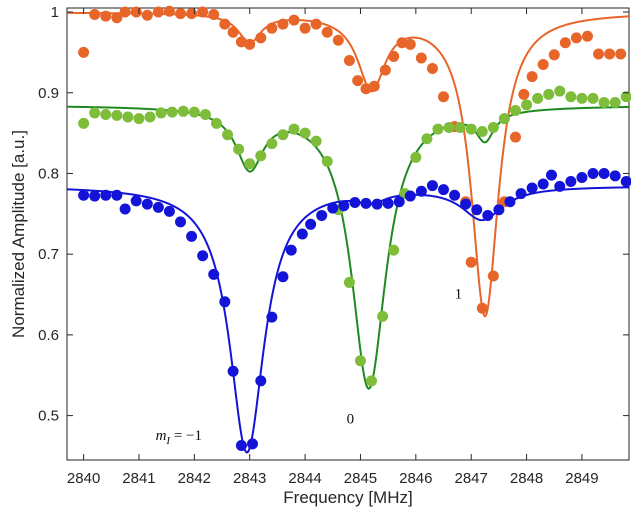 This screenshot has height=514, width=631. Describe the element at coordinates (347, 497) in the screenshot. I see `x-axis-label: Frequency [MHz]` at that location.